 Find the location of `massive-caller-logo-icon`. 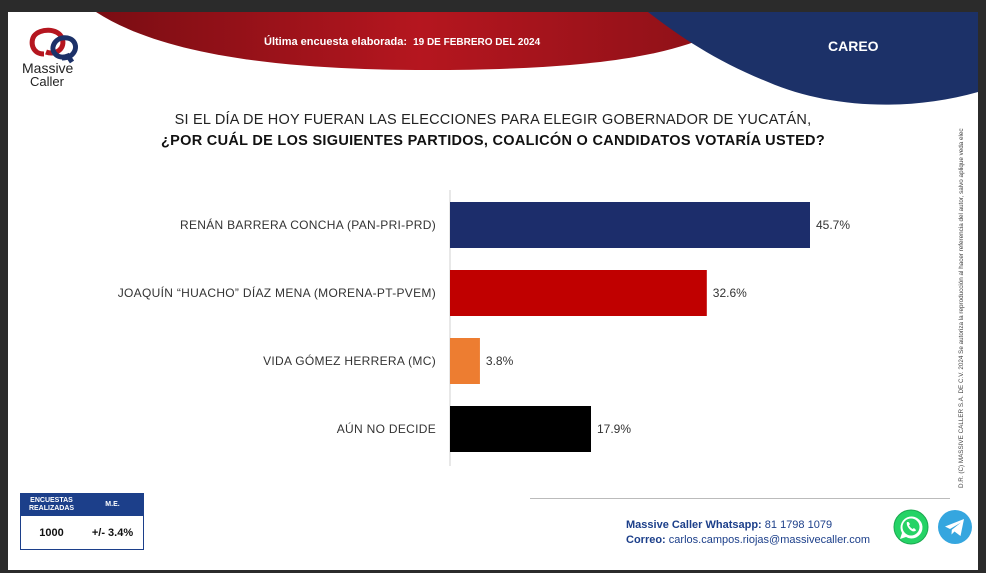

massive-caller-logo-icon is located at coordinates (53, 45).